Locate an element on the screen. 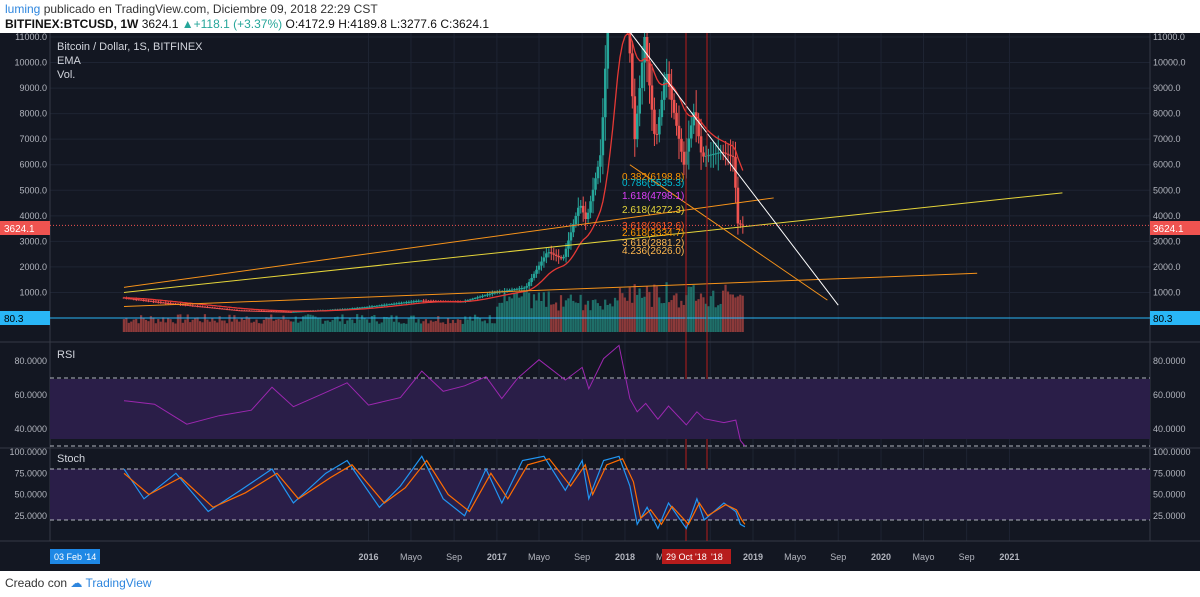  price-tick-right: 3000.0 is located at coordinates (1167, 241).